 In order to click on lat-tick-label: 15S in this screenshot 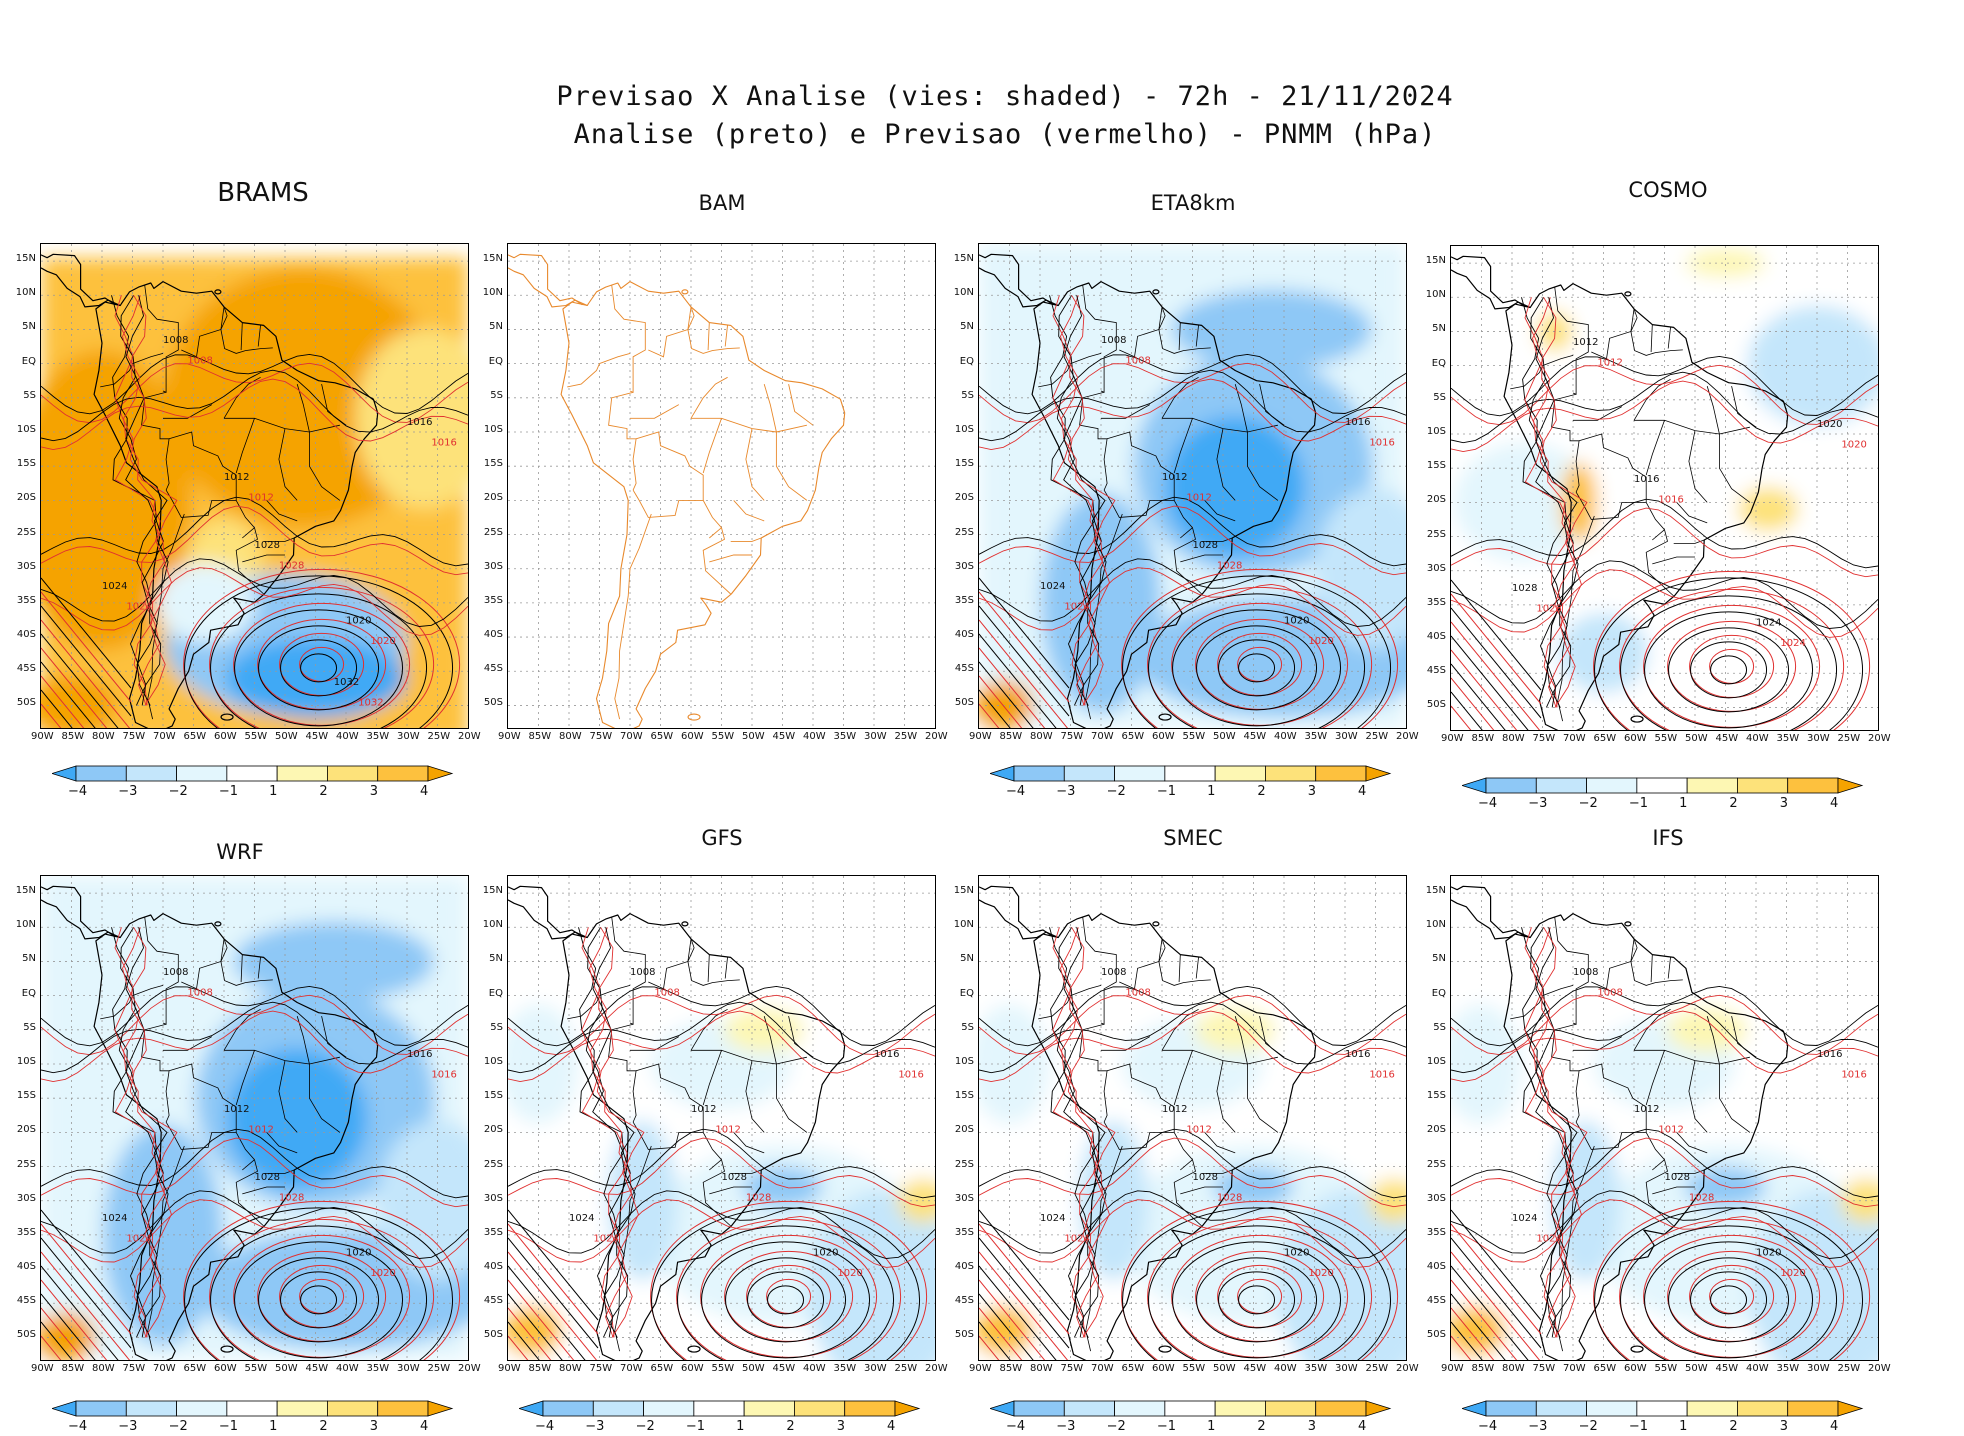, I will do `click(26, 1096)`.